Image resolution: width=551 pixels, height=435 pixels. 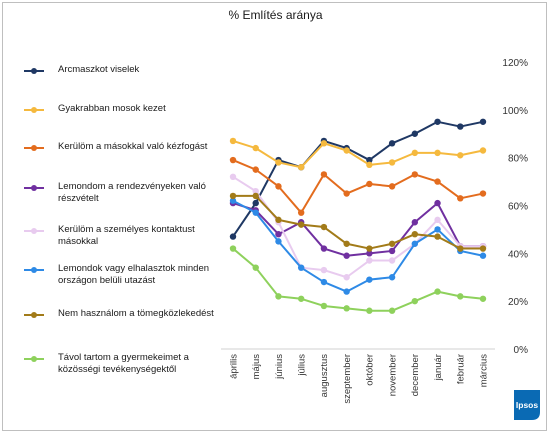 What do you see at coordinates (518, 254) in the screenshot?
I see `y-tick-label: 40%` at bounding box center [518, 254].